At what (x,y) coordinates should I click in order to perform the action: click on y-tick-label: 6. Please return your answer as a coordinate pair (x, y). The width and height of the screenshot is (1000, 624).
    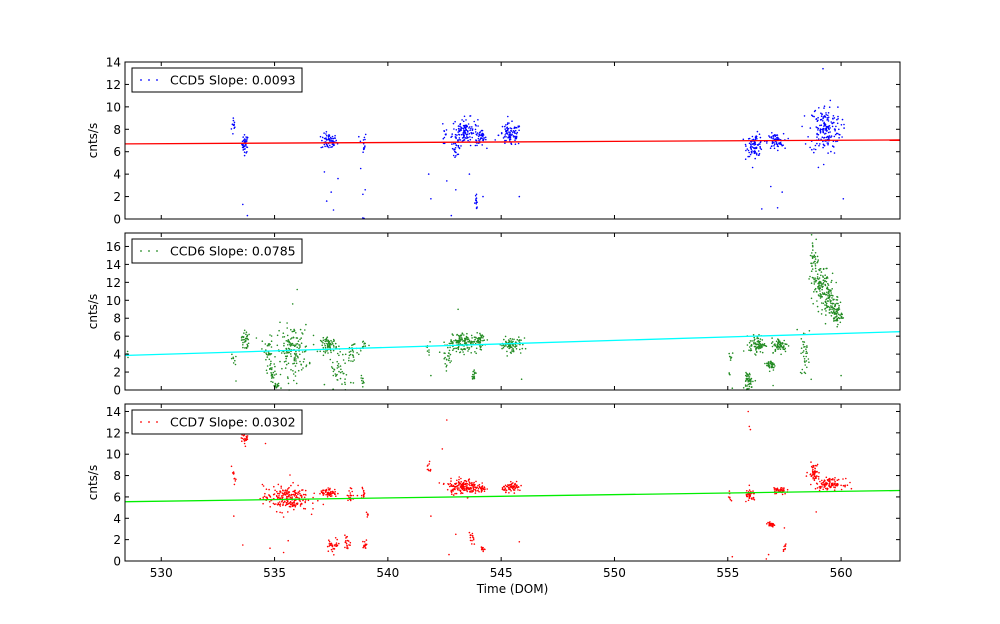
    Looking at the image, I should click on (117, 497).